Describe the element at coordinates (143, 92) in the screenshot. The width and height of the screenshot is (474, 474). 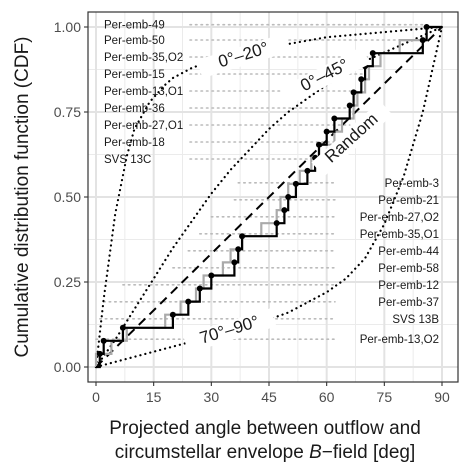
I see `source-name-left: Per-emb-13,O1` at that location.